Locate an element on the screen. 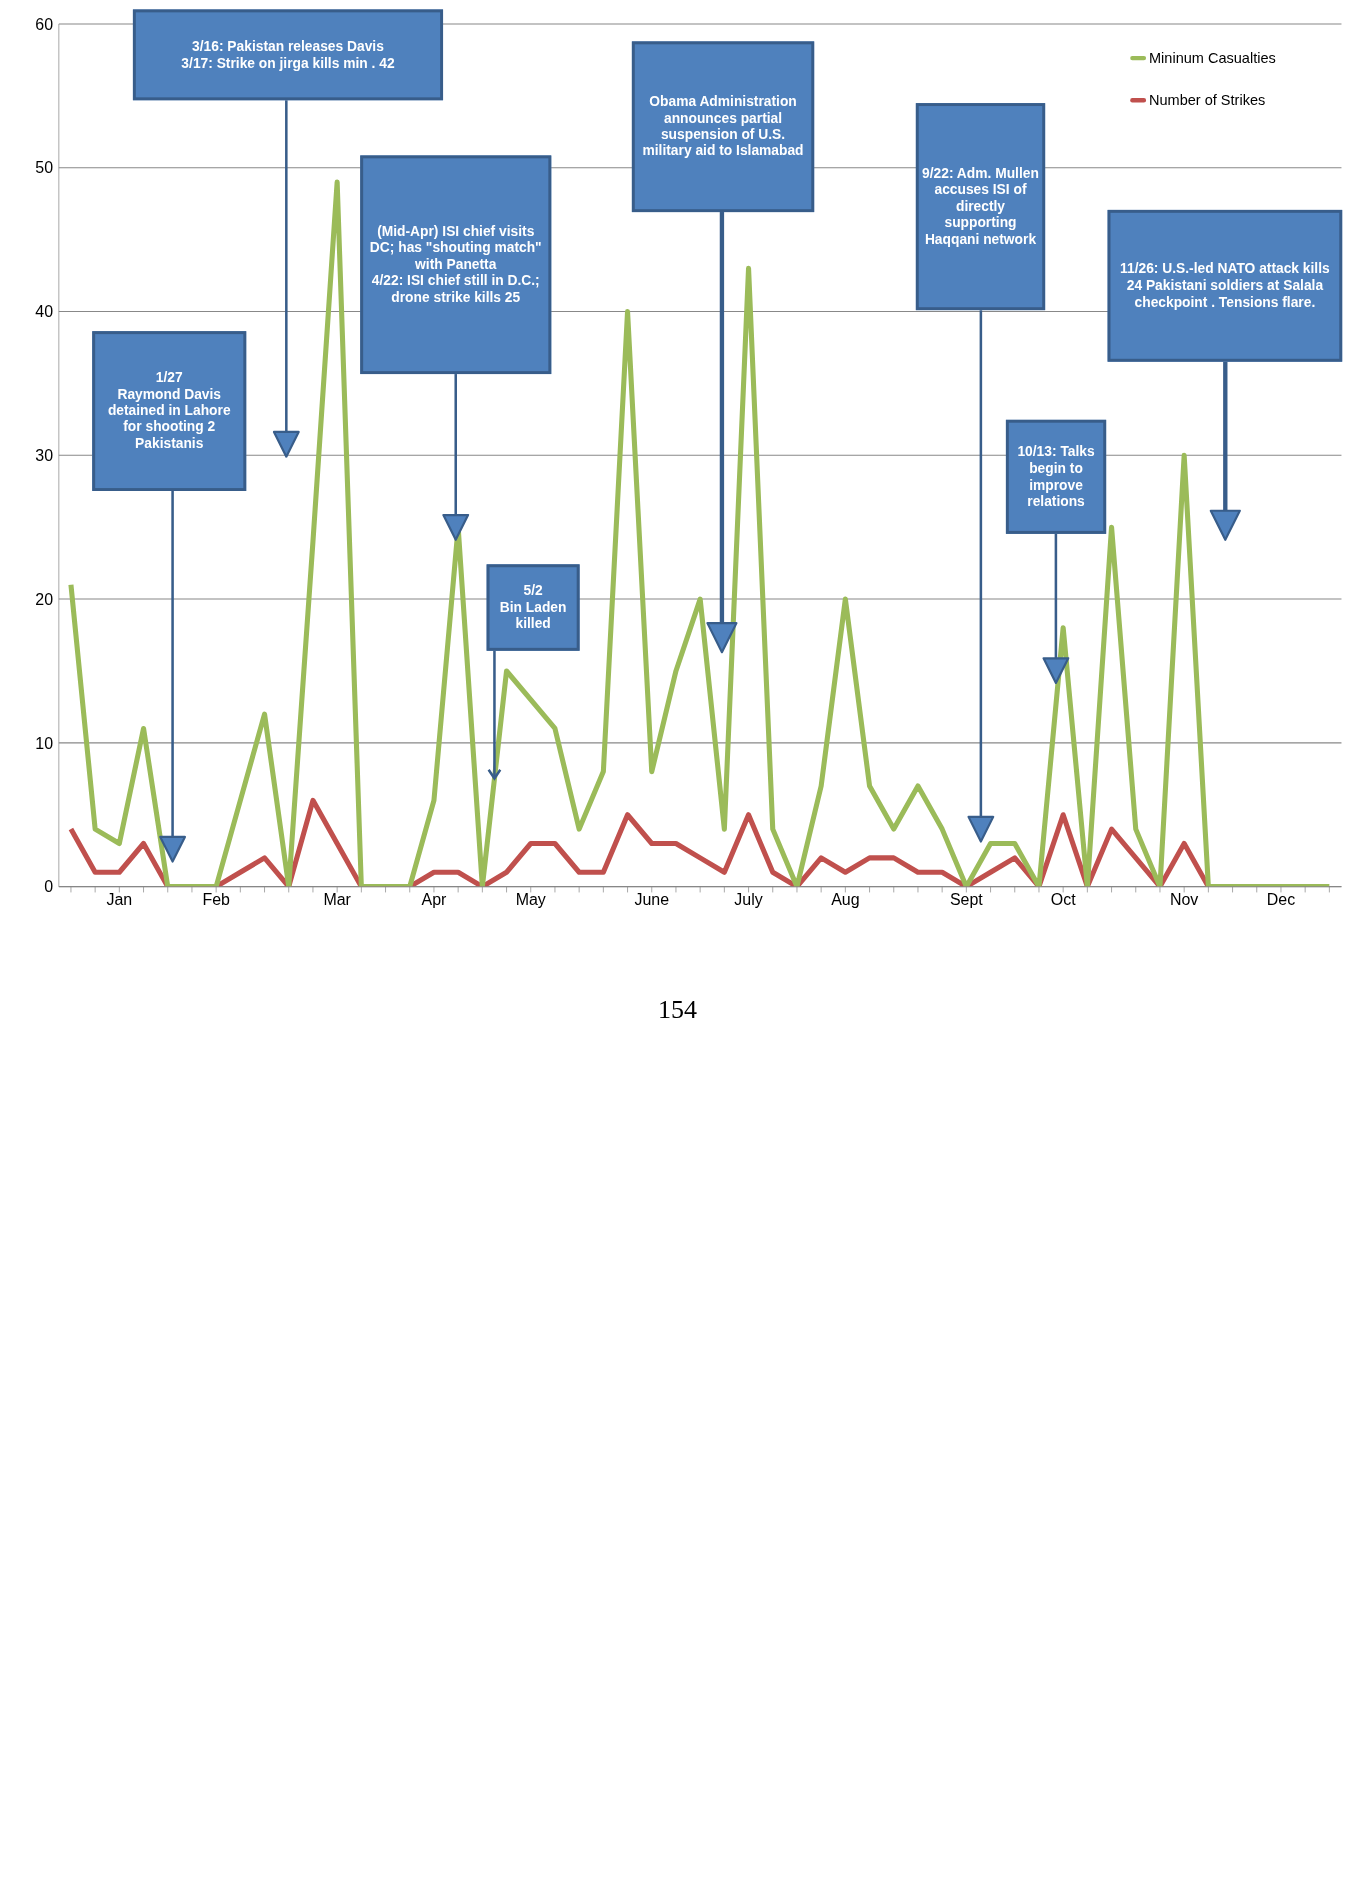 The width and height of the screenshot is (1361, 1878). callout-box: Obama Administration announces partial suspension of U.S. military aid to Islamabad is located at coordinates (723, 127).